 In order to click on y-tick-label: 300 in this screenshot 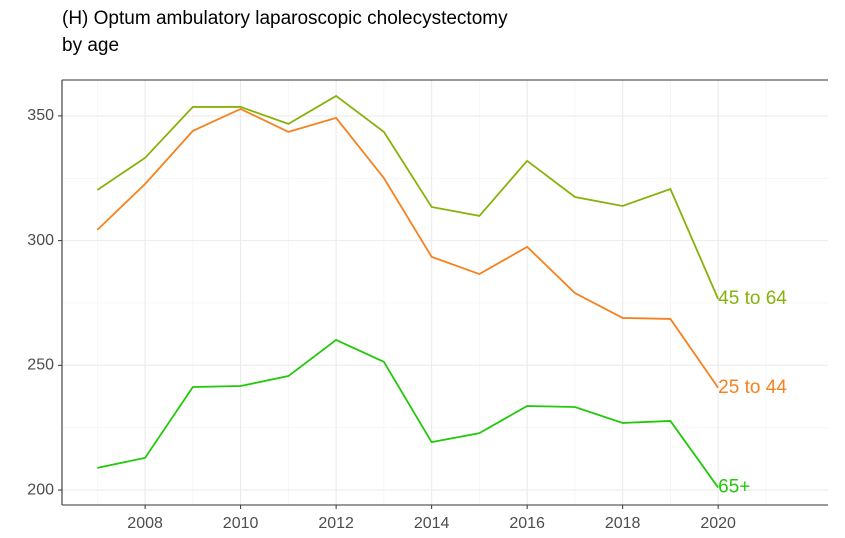, I will do `click(40, 240)`.